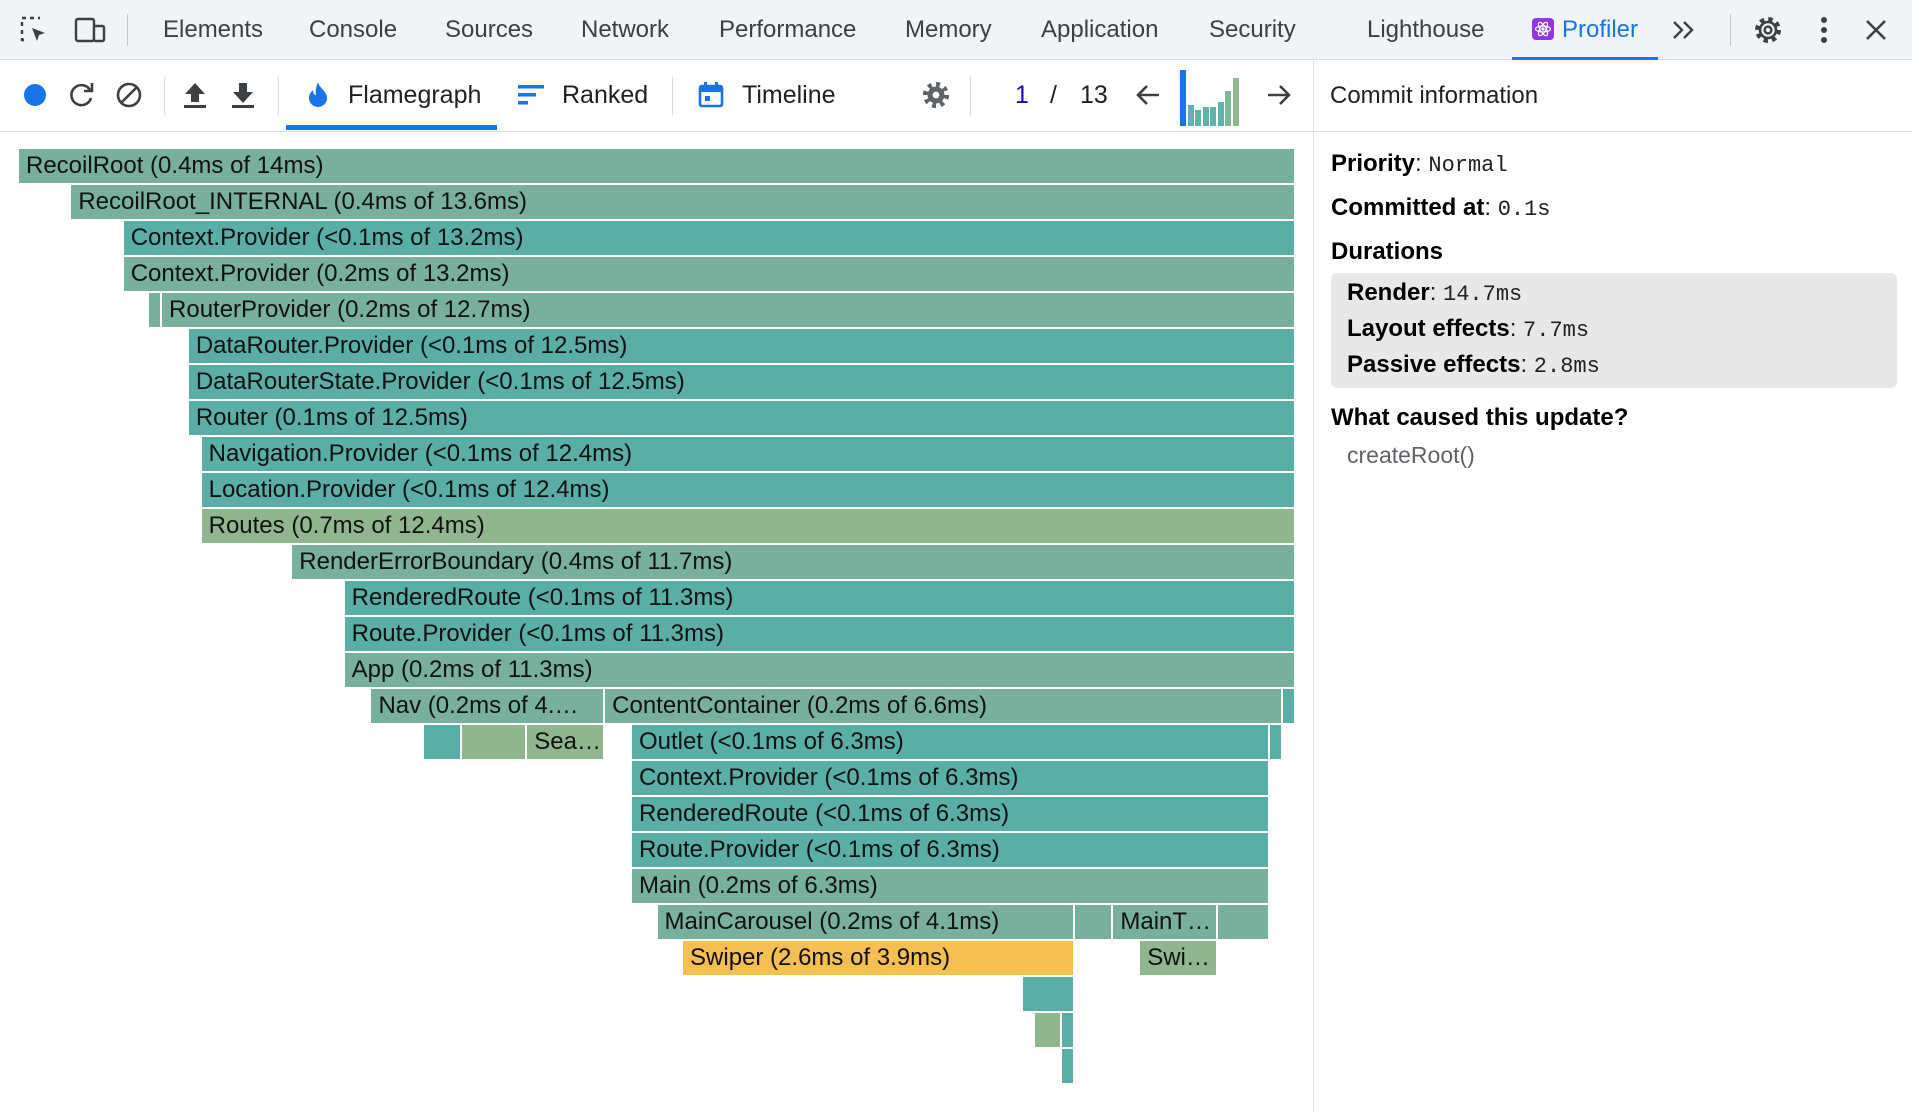 The height and width of the screenshot is (1112, 1912). What do you see at coordinates (1473, 365) in the screenshot?
I see `passive-effects-row: Passive effects: 2.8ms` at bounding box center [1473, 365].